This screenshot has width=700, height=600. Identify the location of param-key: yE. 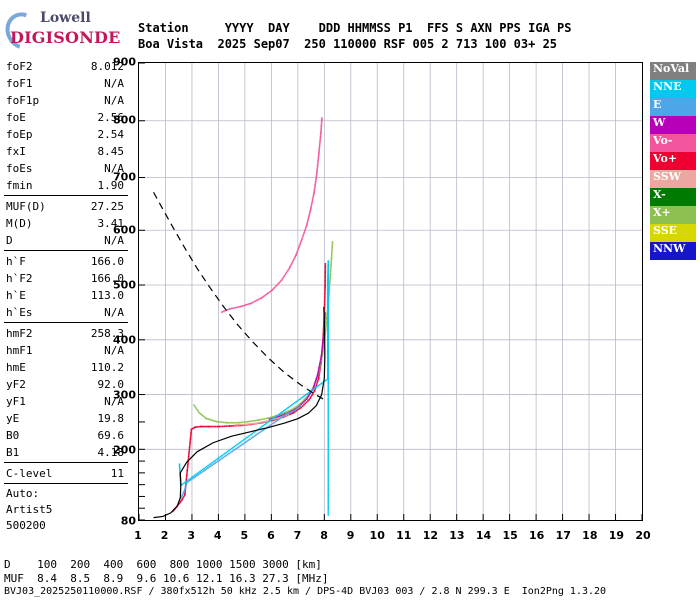
(13, 418).